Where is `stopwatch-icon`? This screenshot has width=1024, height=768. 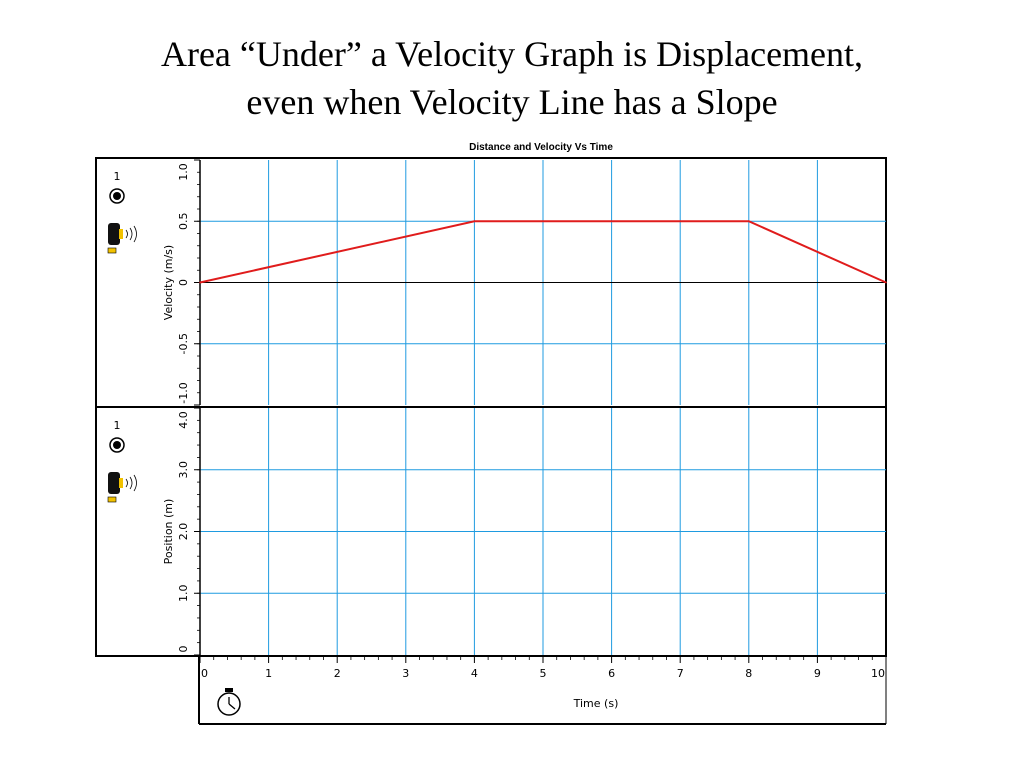 stopwatch-icon is located at coordinates (229, 704).